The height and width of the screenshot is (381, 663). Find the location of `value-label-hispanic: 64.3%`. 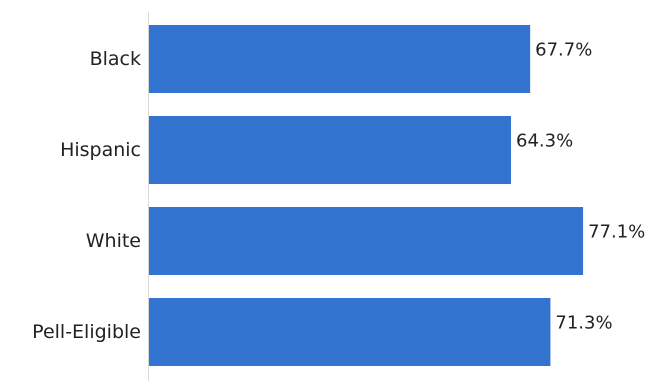

value-label-hispanic: 64.3% is located at coordinates (544, 141).